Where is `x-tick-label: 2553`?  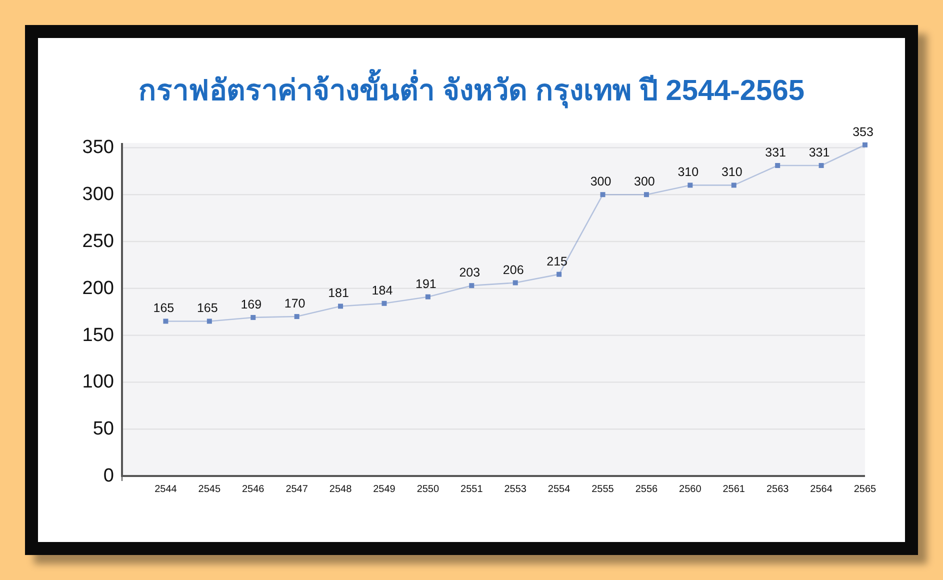 x-tick-label: 2553 is located at coordinates (515, 489).